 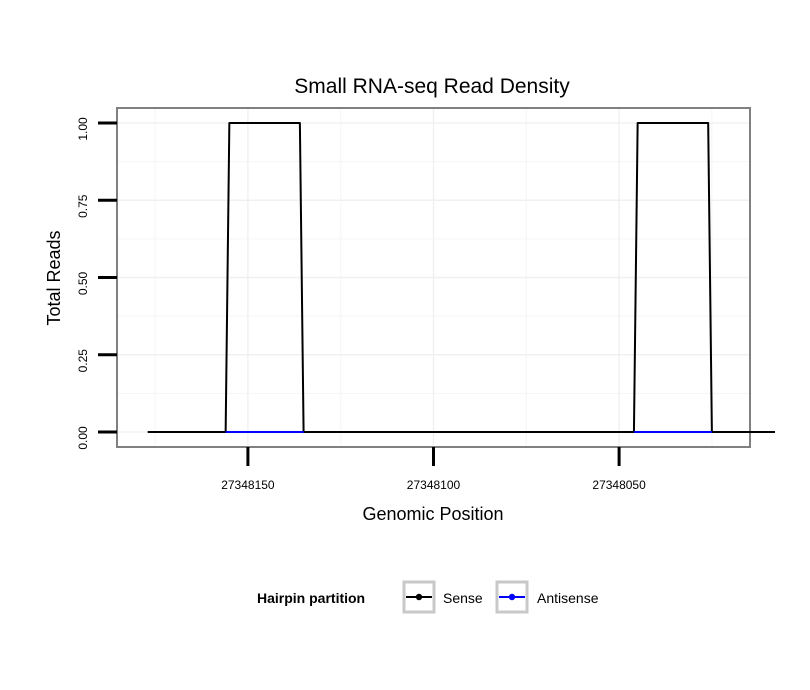 I want to click on y-tick-label: 0.50, so click(x=83, y=283).